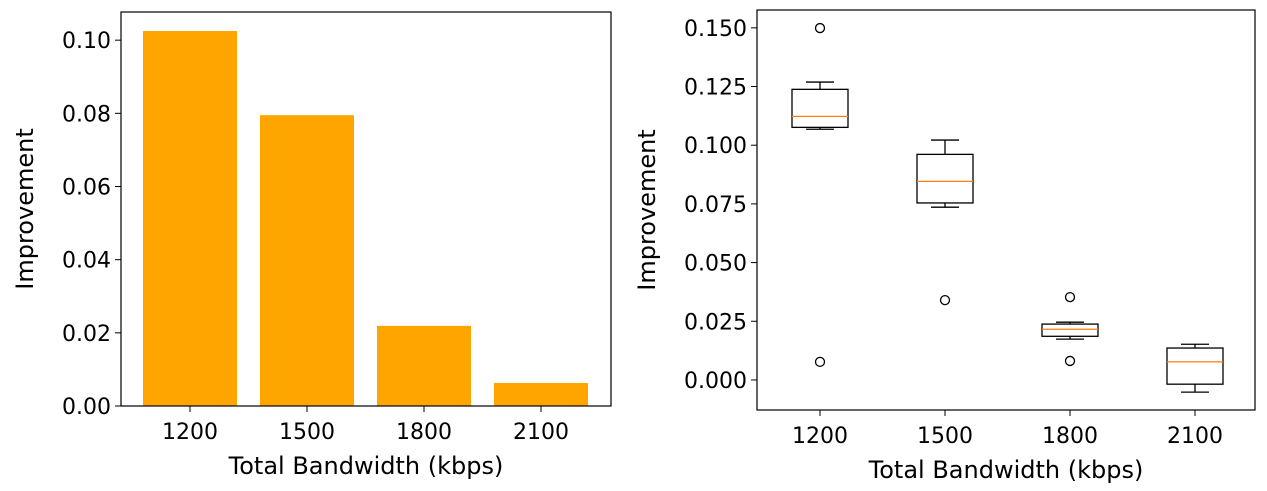 The height and width of the screenshot is (491, 1267). What do you see at coordinates (715, 381) in the screenshot?
I see `y-tick-label: 0.000` at bounding box center [715, 381].